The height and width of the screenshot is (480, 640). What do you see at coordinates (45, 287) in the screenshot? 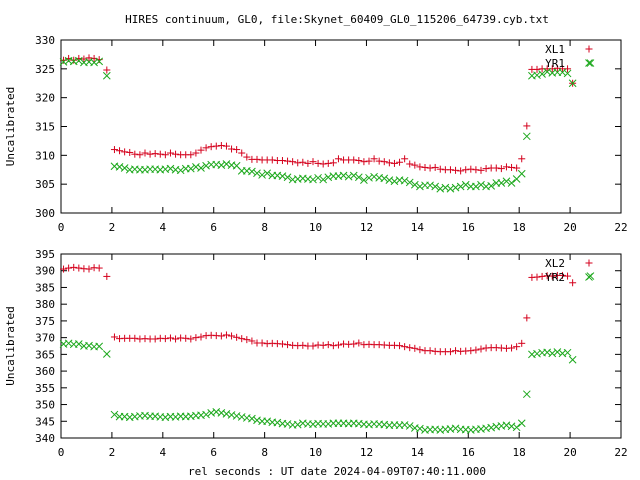
I see `y-tick-label: 385` at bounding box center [45, 287].